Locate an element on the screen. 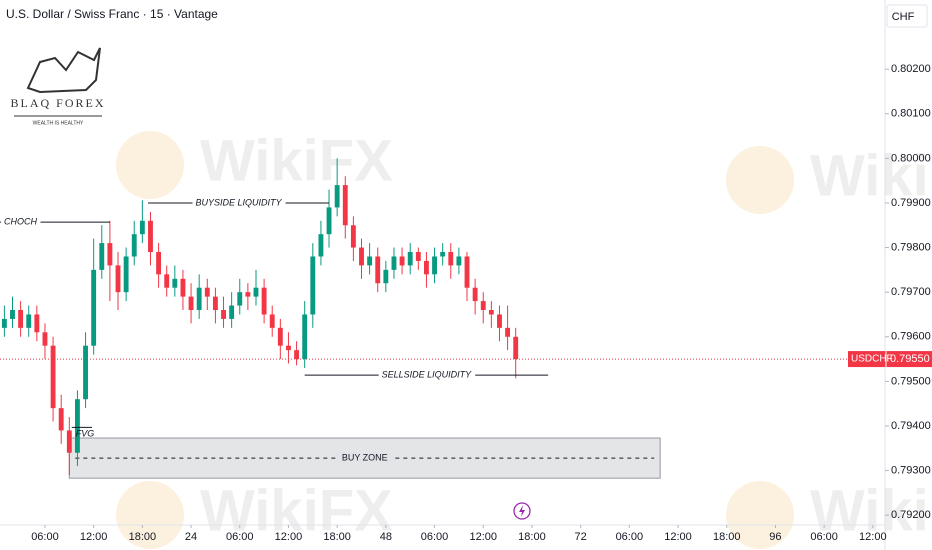  last-price-label: 0.79550 is located at coordinates (910, 359).